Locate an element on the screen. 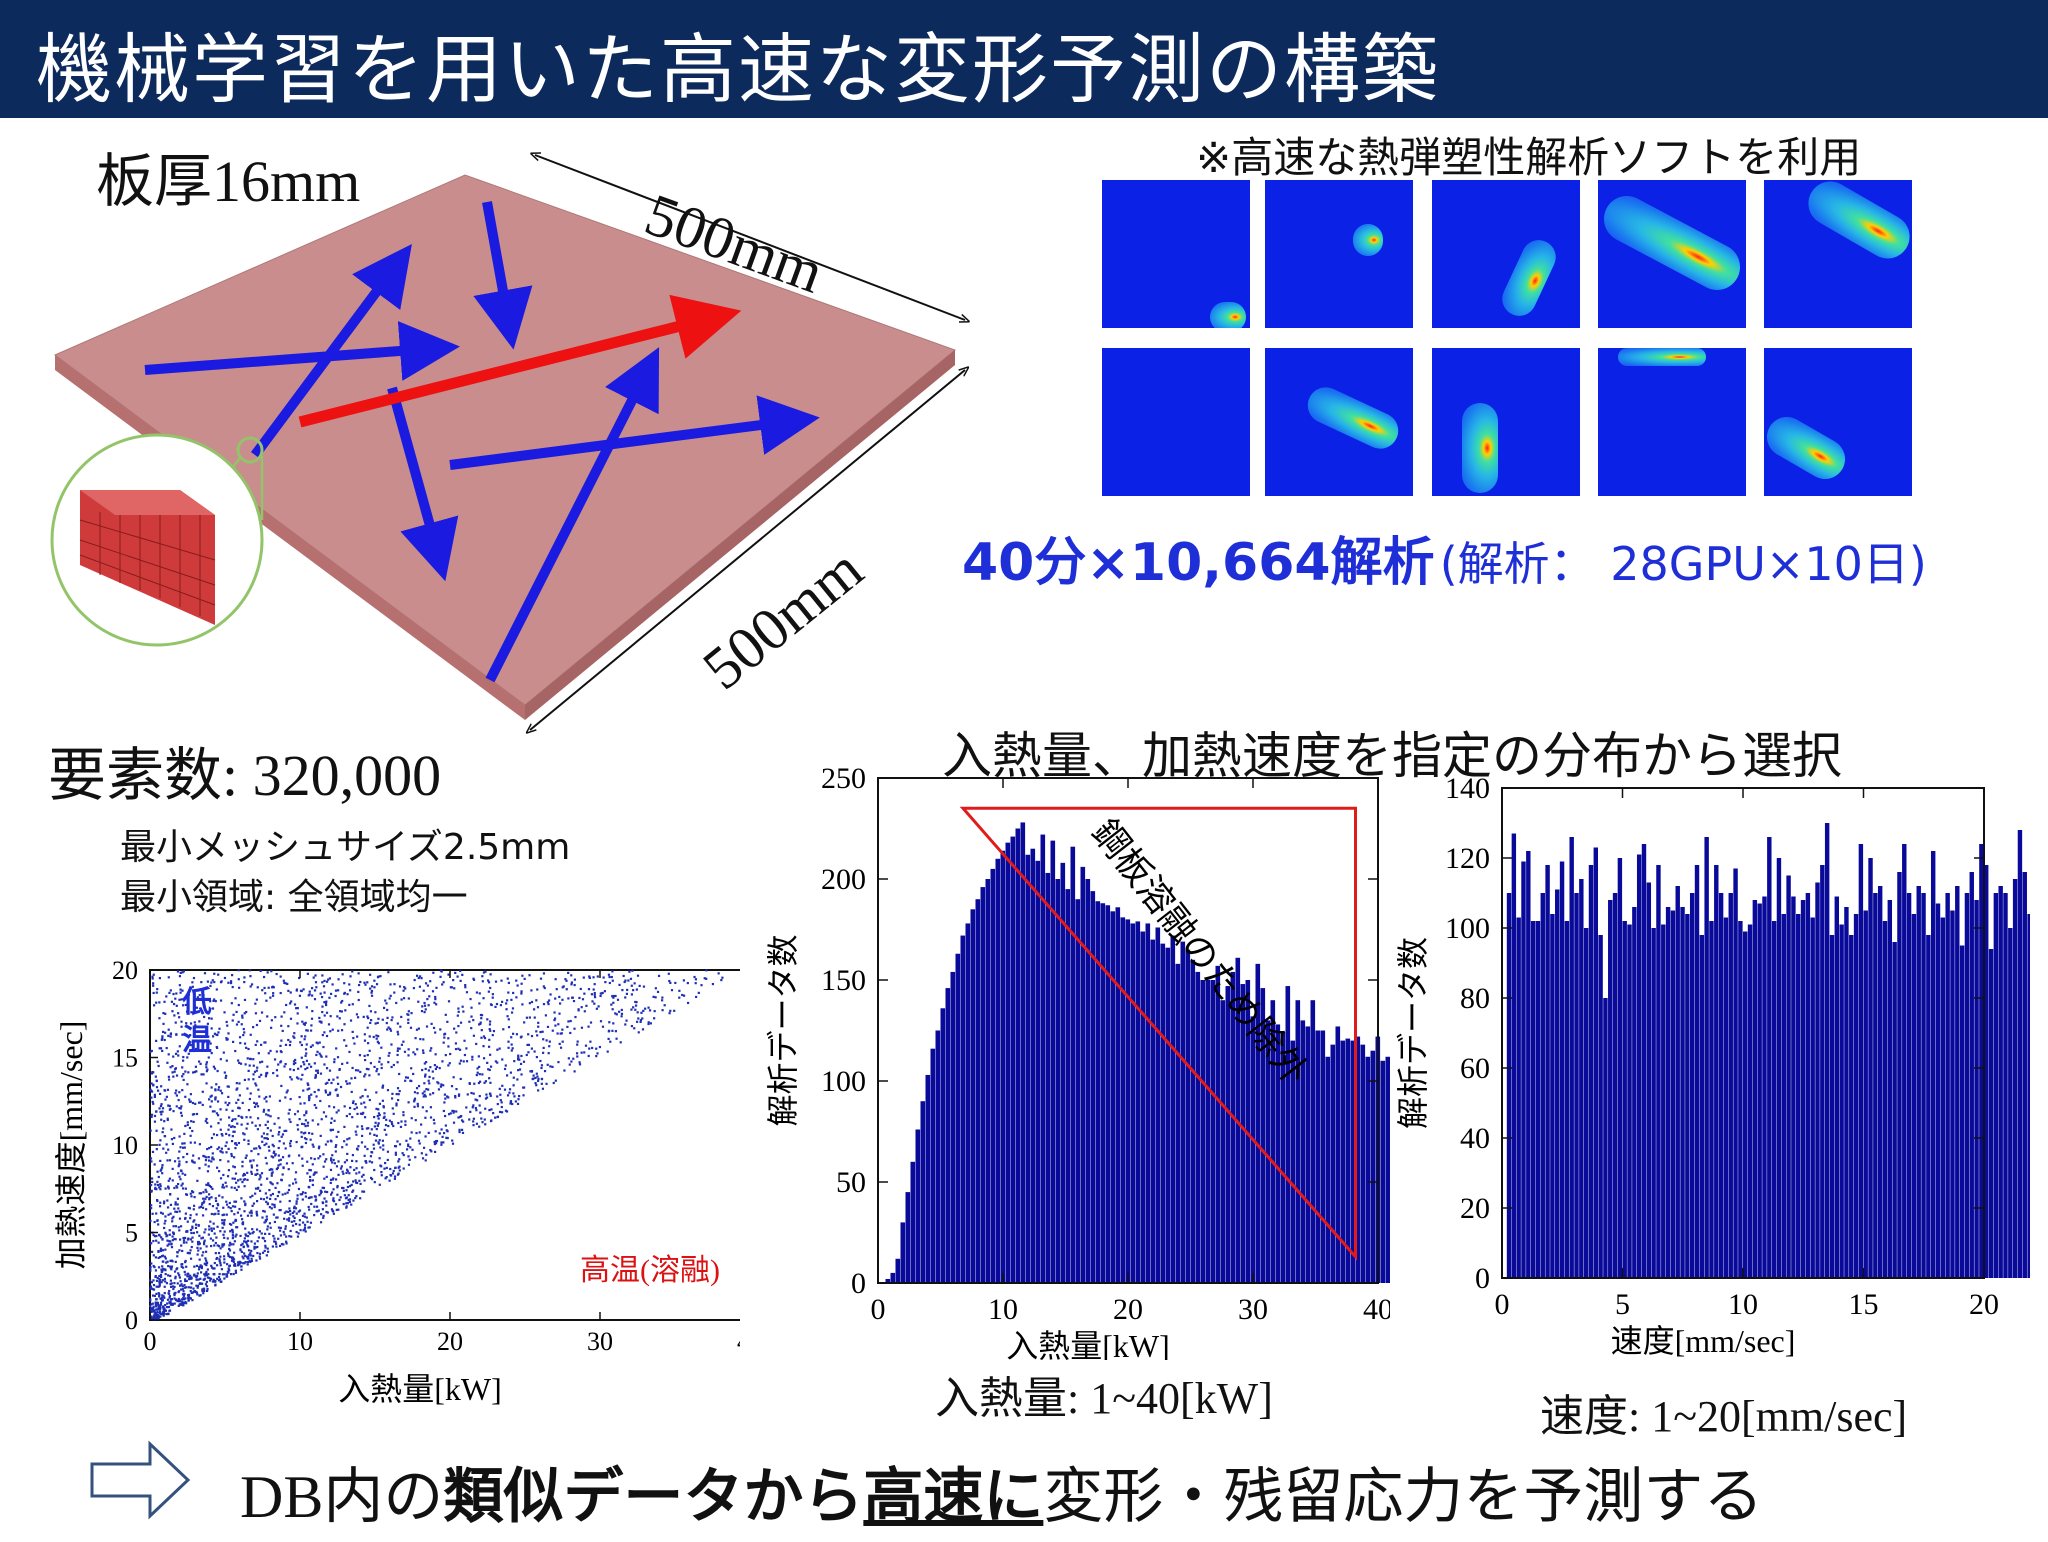 Image resolution: width=2048 pixels, height=1542 pixels. plate-thickness-label: 板厚16mm is located at coordinates (228, 181).